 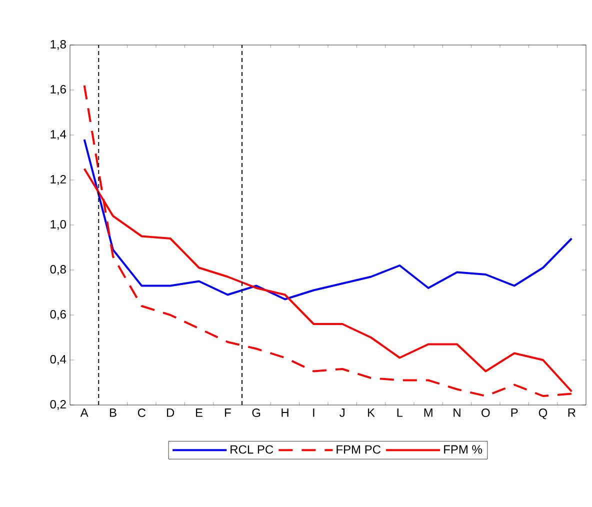 What do you see at coordinates (58, 405) in the screenshot?
I see `y-tick-label: 0,2` at bounding box center [58, 405].